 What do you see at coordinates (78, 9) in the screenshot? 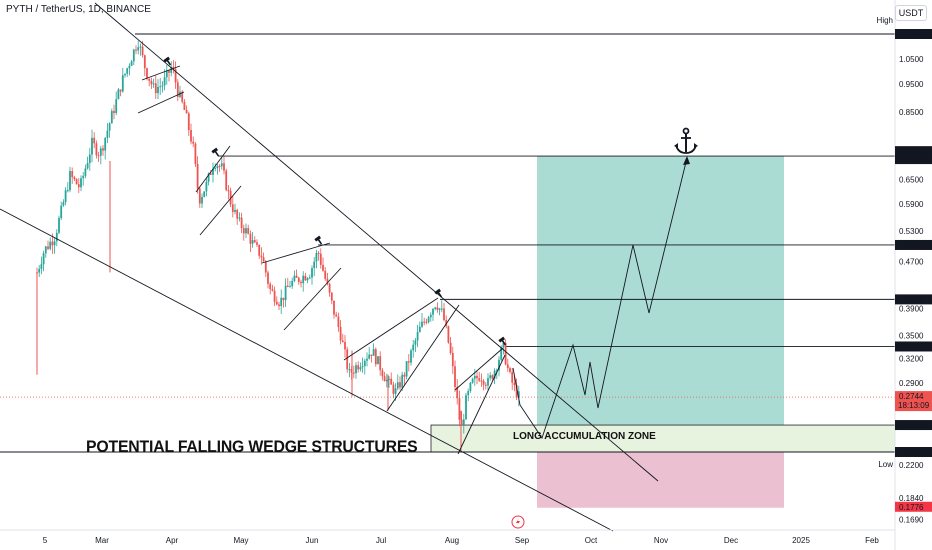
I see `pair-title: PYTH / TetherUS, 1D, BINANCE` at bounding box center [78, 9].